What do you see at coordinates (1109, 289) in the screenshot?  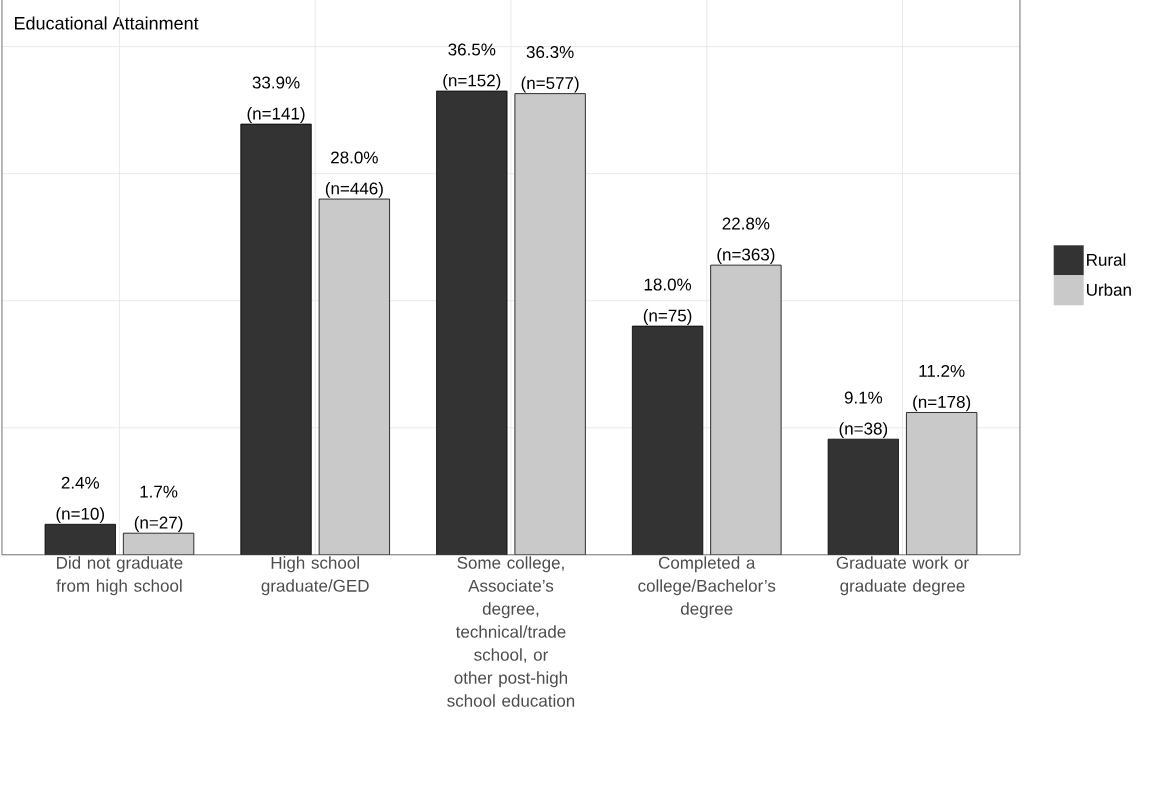 I see `legend-label: Urban` at bounding box center [1109, 289].